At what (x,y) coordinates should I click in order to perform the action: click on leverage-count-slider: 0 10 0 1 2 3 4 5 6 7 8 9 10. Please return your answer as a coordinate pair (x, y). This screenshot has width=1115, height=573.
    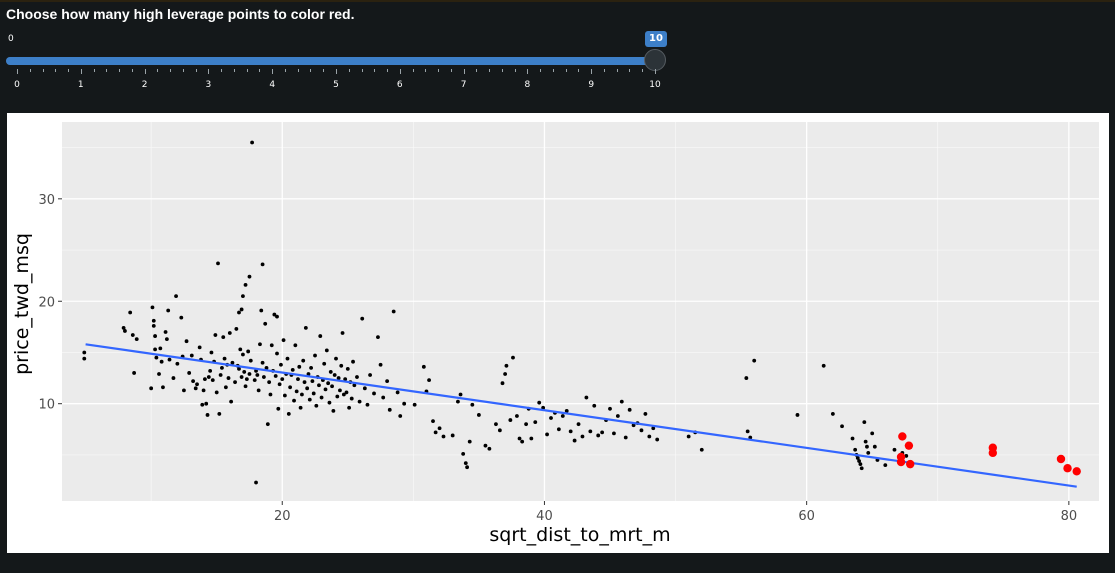
    Looking at the image, I should click on (350, 63).